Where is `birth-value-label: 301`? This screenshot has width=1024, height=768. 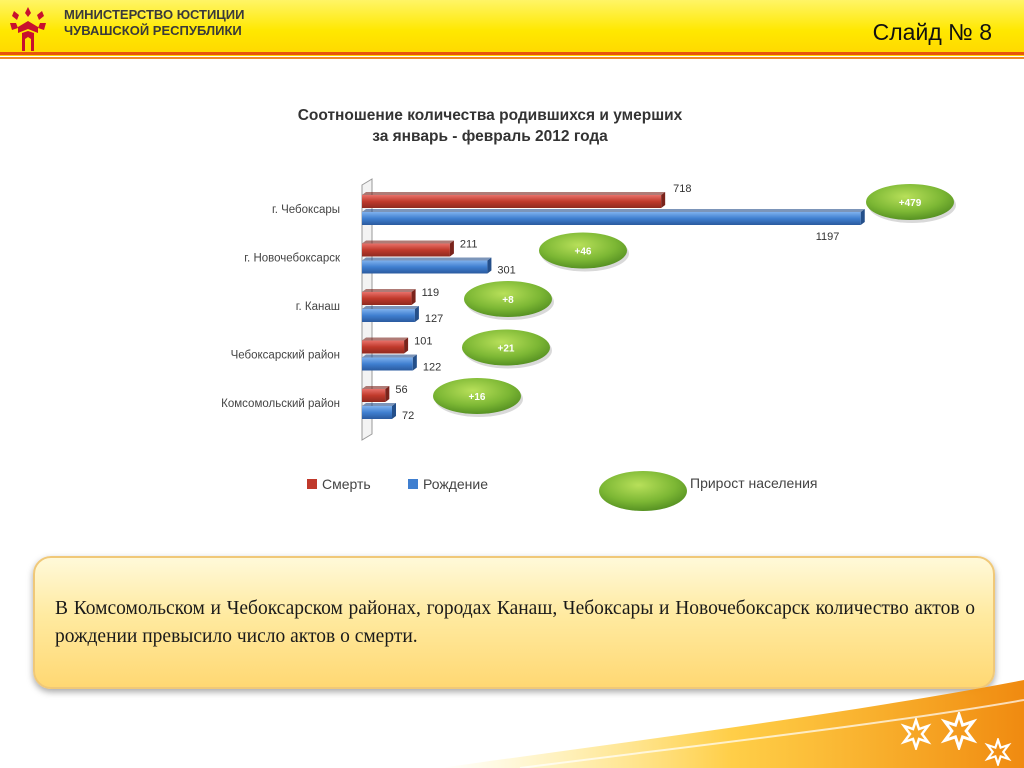 birth-value-label: 301 is located at coordinates (506, 271).